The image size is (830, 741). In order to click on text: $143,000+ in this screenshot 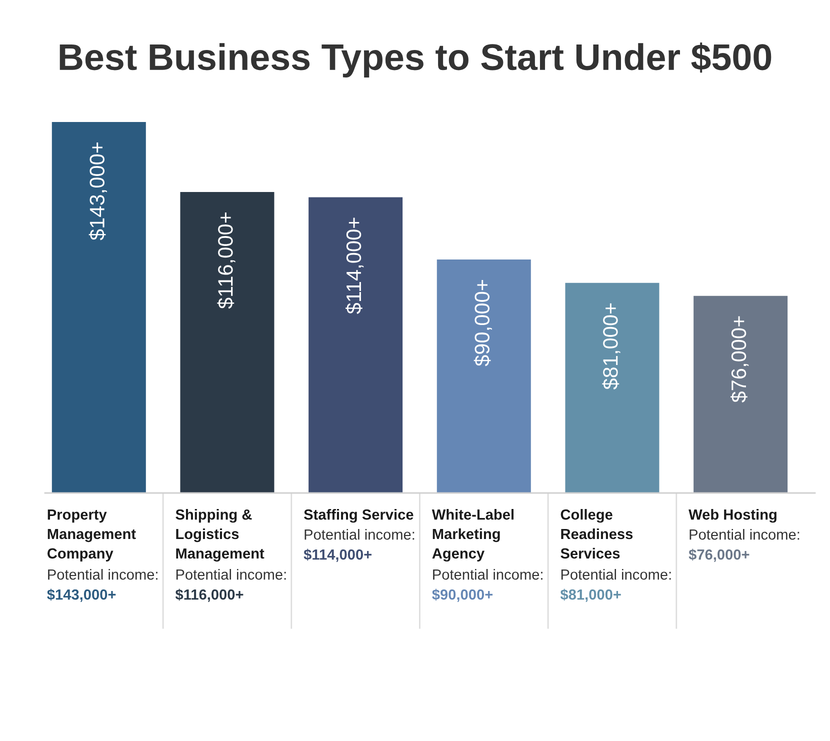, I will do `click(81, 595)`.